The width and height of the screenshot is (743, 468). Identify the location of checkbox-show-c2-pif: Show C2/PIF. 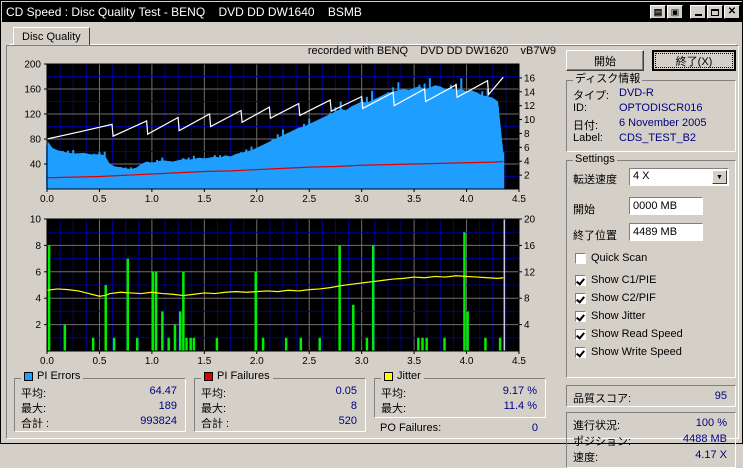
(615, 298).